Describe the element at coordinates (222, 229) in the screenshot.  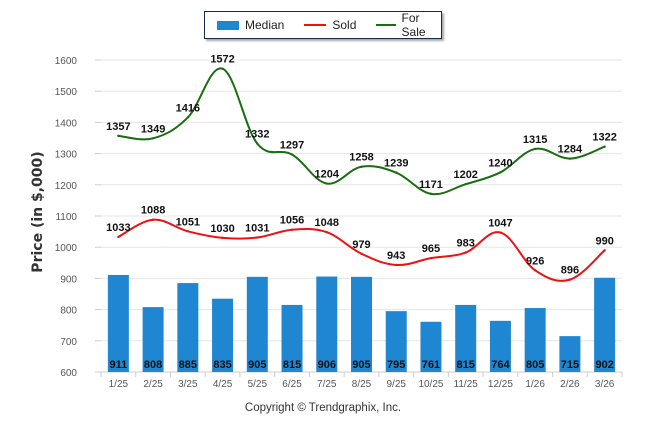
I see `sold-data-label: 1030` at that location.